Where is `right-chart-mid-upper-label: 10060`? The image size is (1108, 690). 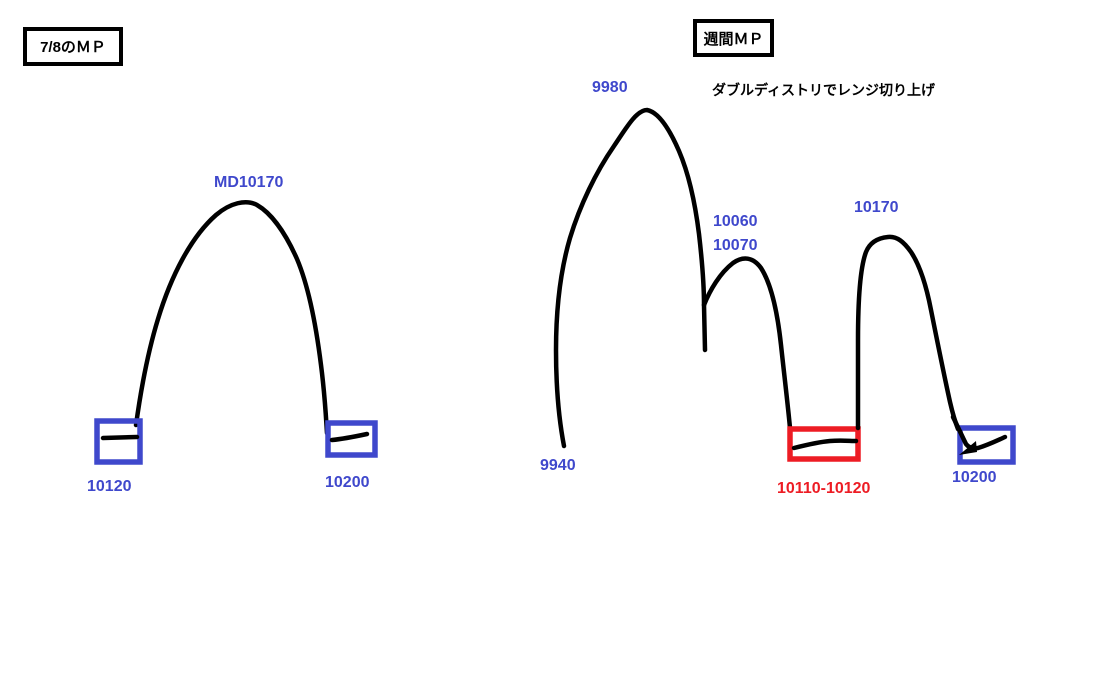
right-chart-mid-upper-label: 10060 is located at coordinates (735, 221).